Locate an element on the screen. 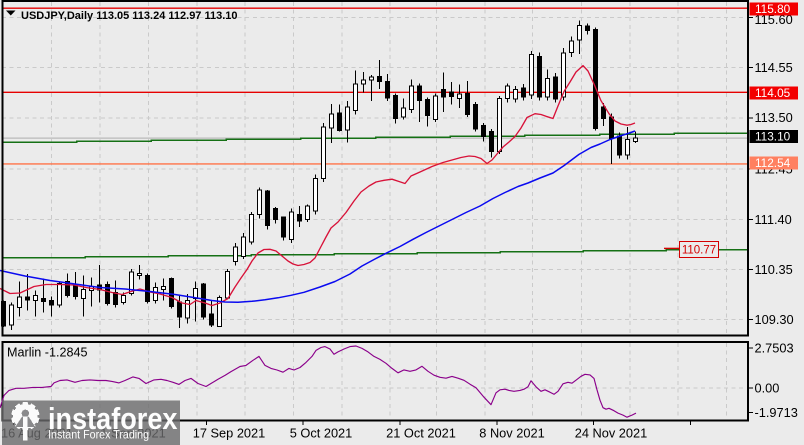 The height and width of the screenshot is (445, 804). svg-text: Marlin -1.2845 is located at coordinates (47, 353).